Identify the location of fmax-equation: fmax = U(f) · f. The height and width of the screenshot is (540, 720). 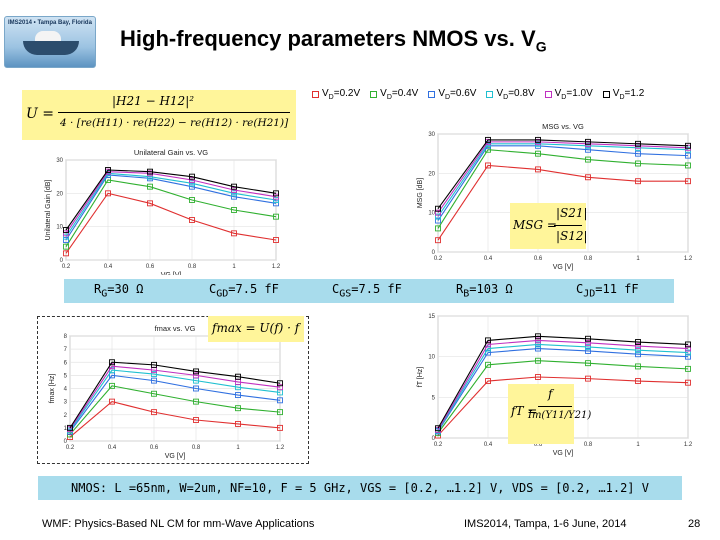
(256, 329).